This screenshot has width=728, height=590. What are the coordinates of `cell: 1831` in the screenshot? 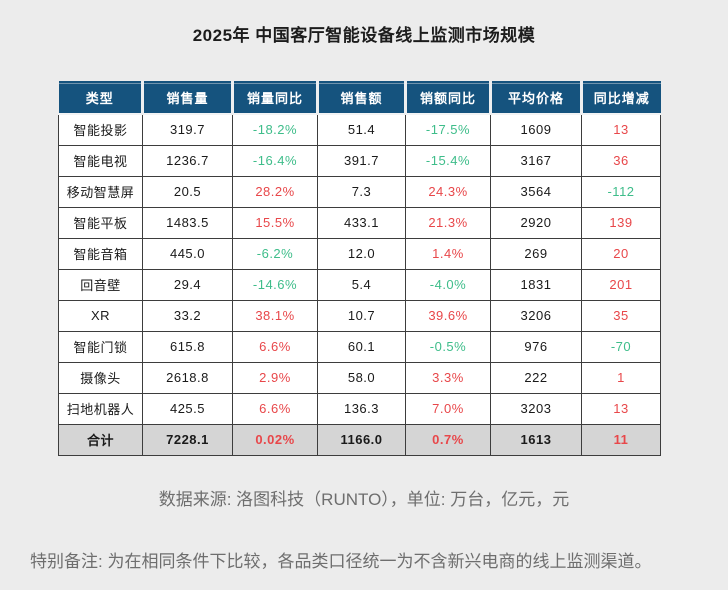 It's located at (536, 284).